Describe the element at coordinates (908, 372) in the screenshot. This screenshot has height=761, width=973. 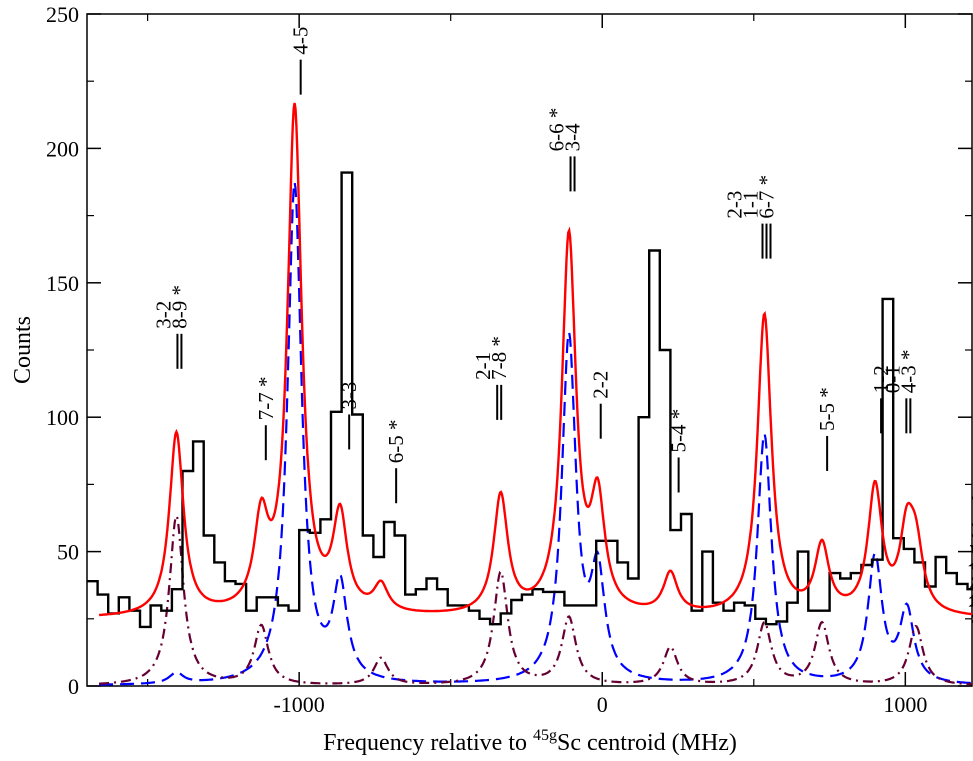
I see `peak-label-line: 4-3 *` at that location.